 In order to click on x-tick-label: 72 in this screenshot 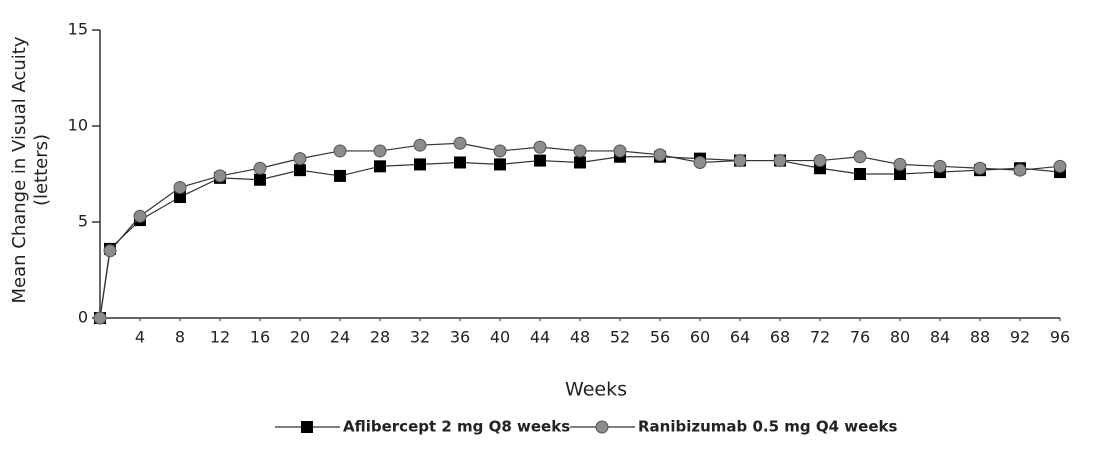, I will do `click(820, 337)`.